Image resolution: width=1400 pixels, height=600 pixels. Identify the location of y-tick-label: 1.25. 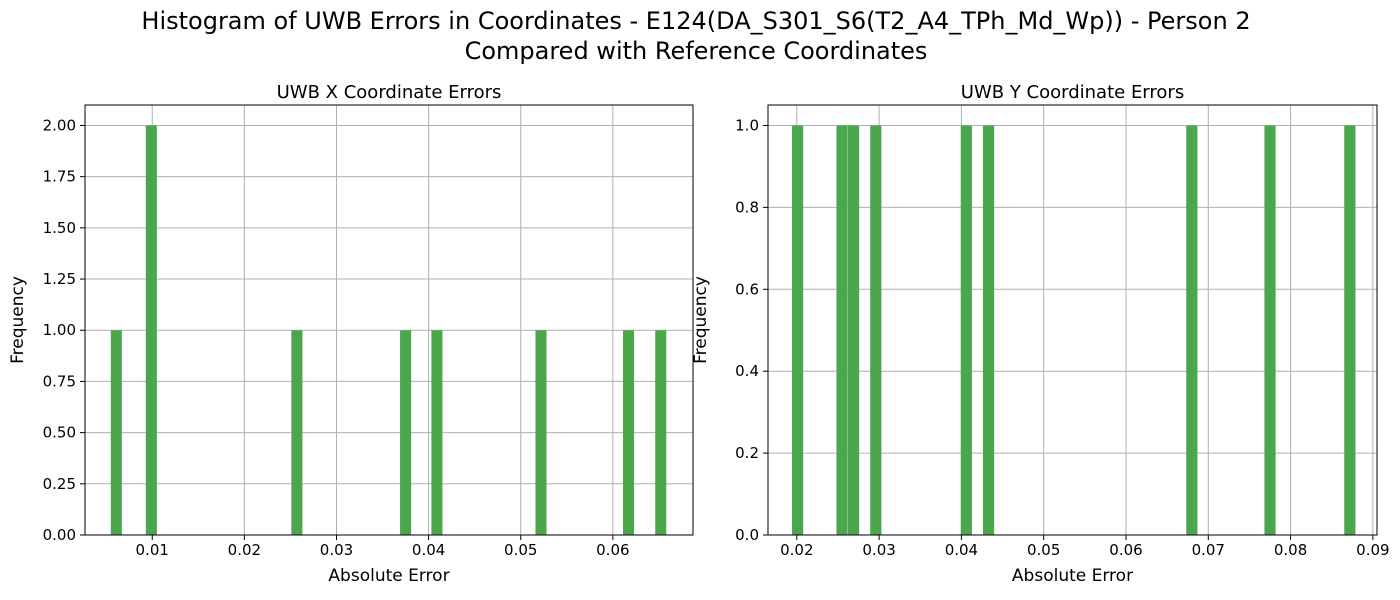
(59, 279).